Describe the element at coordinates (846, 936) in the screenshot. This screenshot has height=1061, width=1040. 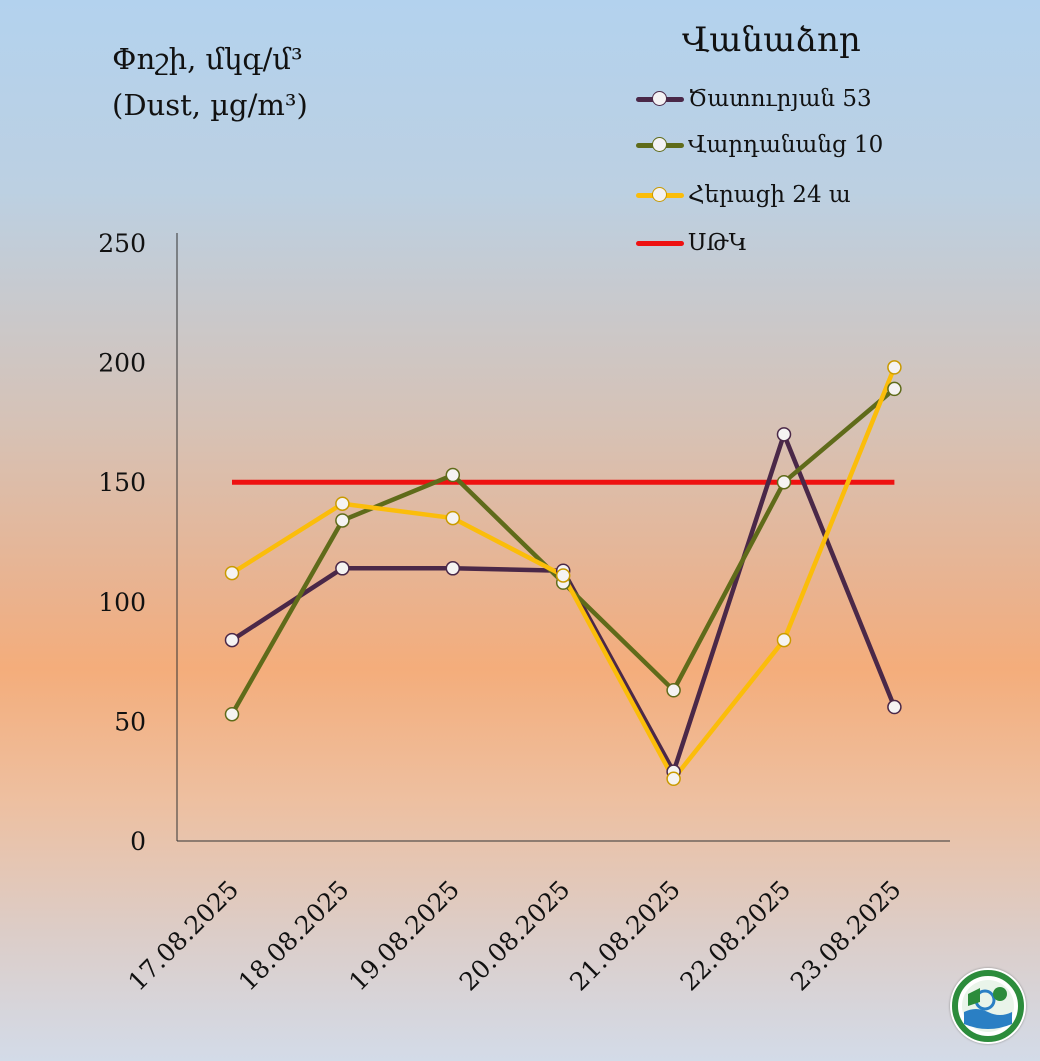
I see `x-tick-label: 23.08.2025` at that location.